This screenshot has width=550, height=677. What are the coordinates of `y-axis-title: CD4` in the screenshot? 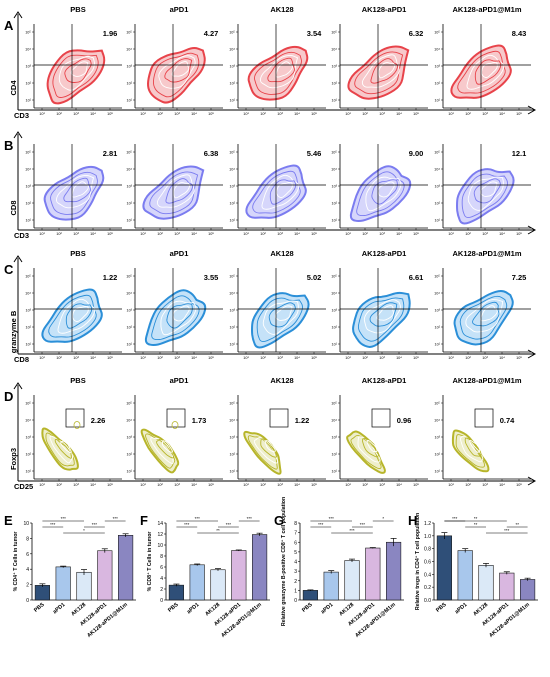 It's located at (13, 88).